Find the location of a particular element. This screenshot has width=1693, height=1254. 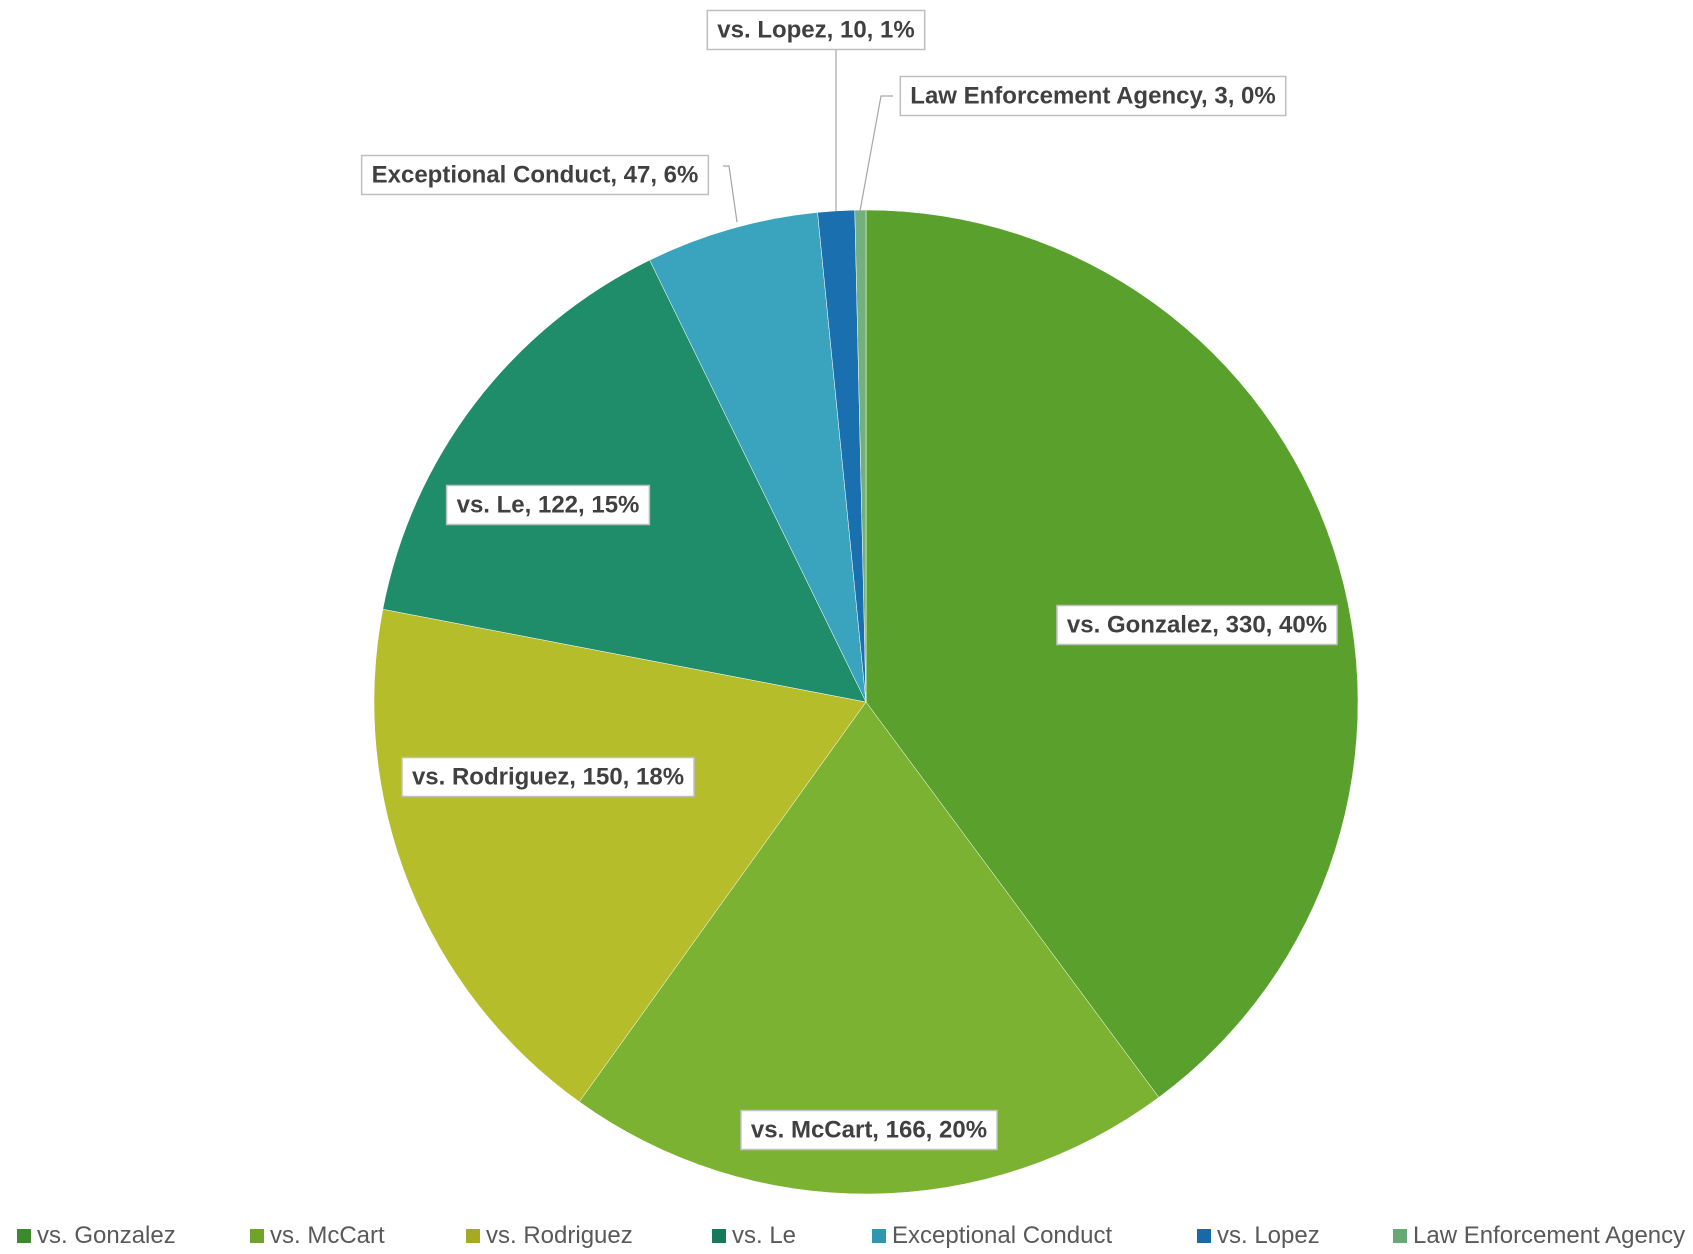

data-label-text: vs. Lopez, 10, 1% is located at coordinates (815, 30).